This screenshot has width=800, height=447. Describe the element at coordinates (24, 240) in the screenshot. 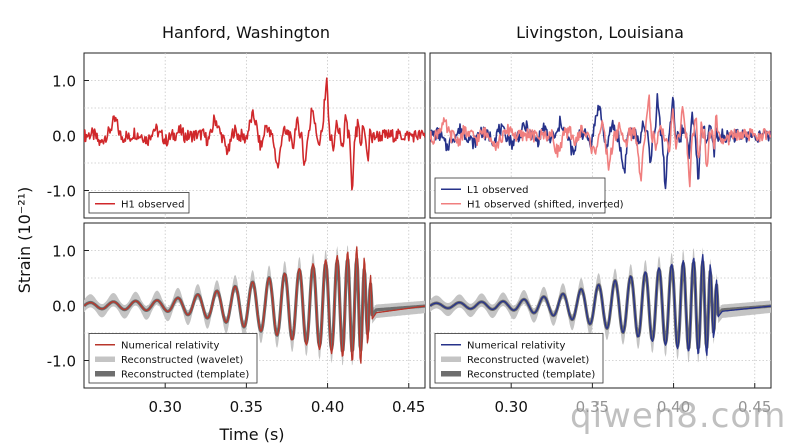

I see `y-axis-label: Strain (10⁻²¹)` at that location.